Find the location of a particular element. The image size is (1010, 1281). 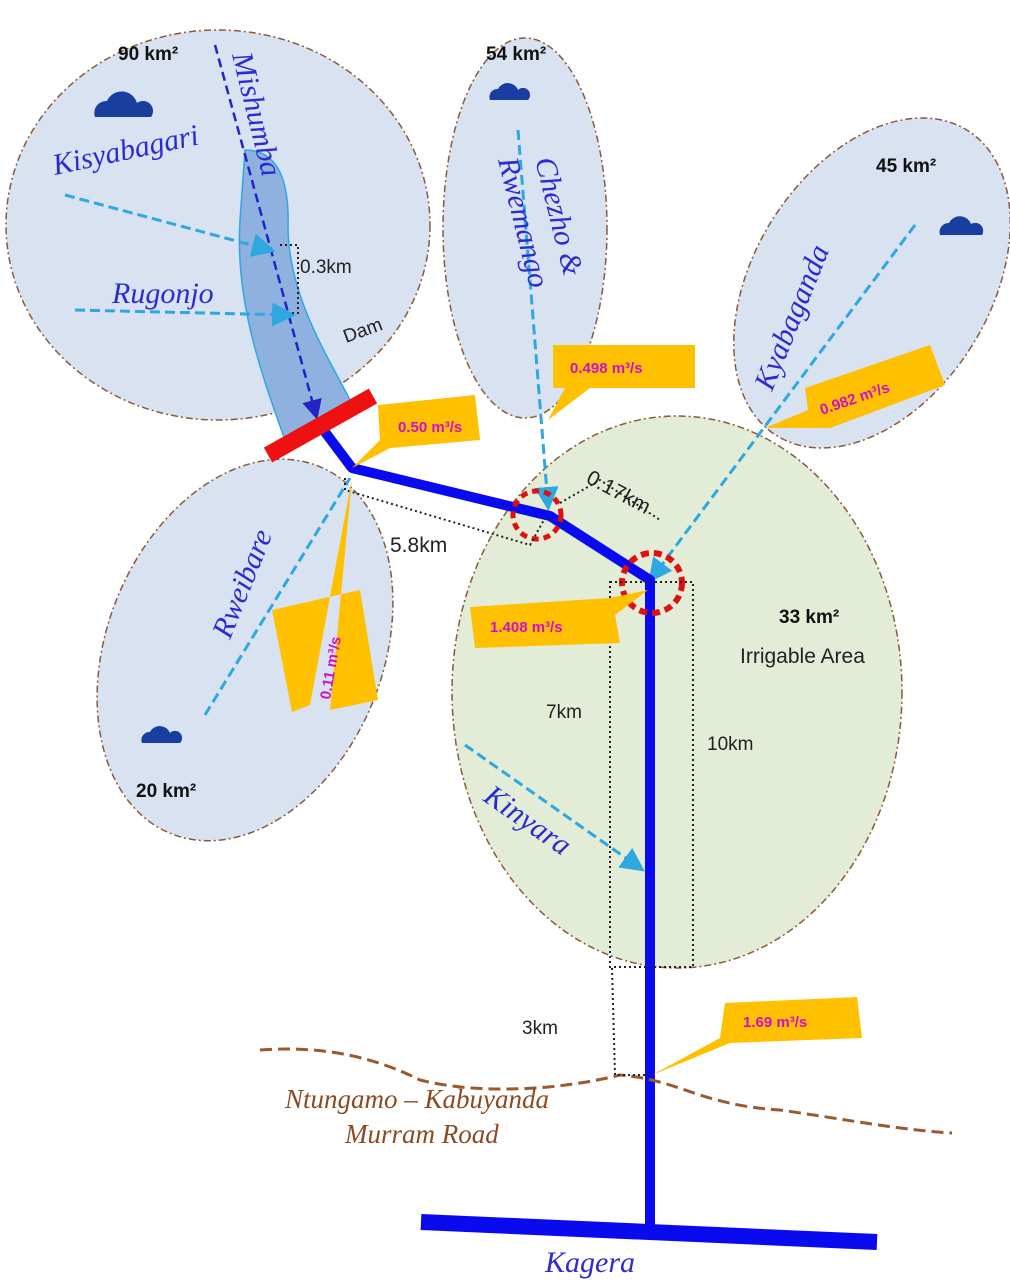

distance: 7km is located at coordinates (564, 712).